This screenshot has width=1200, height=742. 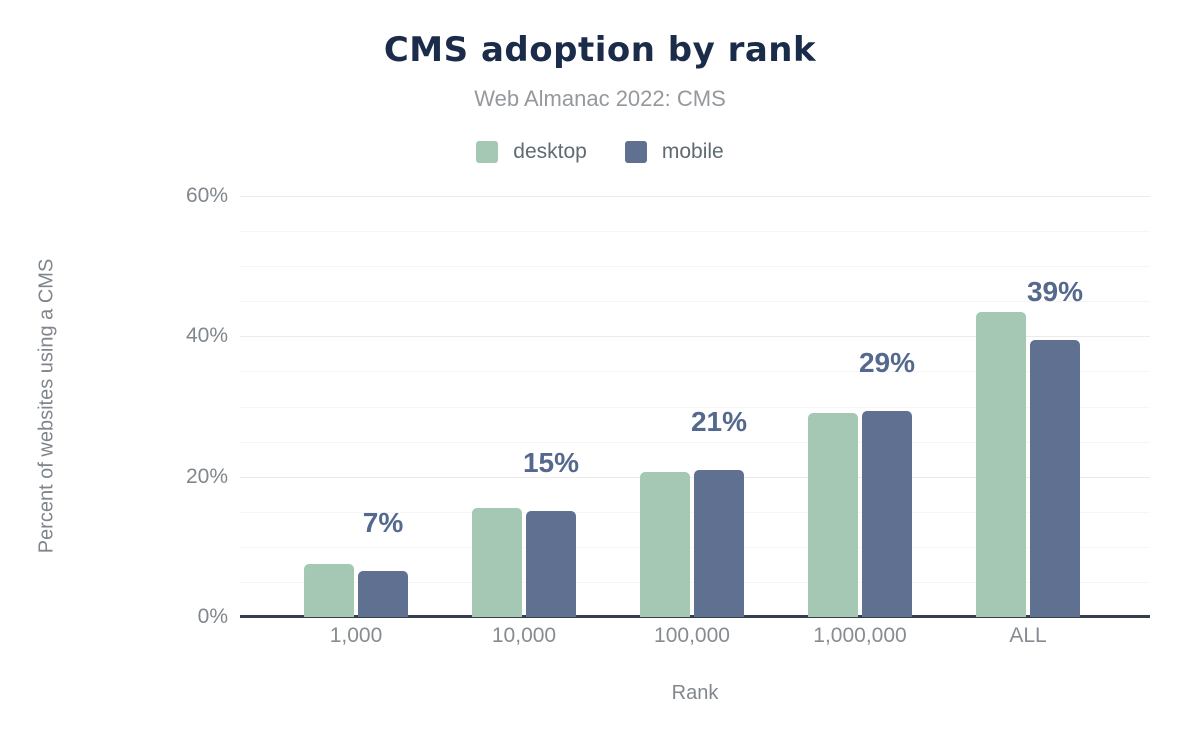 What do you see at coordinates (1028, 635) in the screenshot?
I see `x-tick-label: ALL` at bounding box center [1028, 635].